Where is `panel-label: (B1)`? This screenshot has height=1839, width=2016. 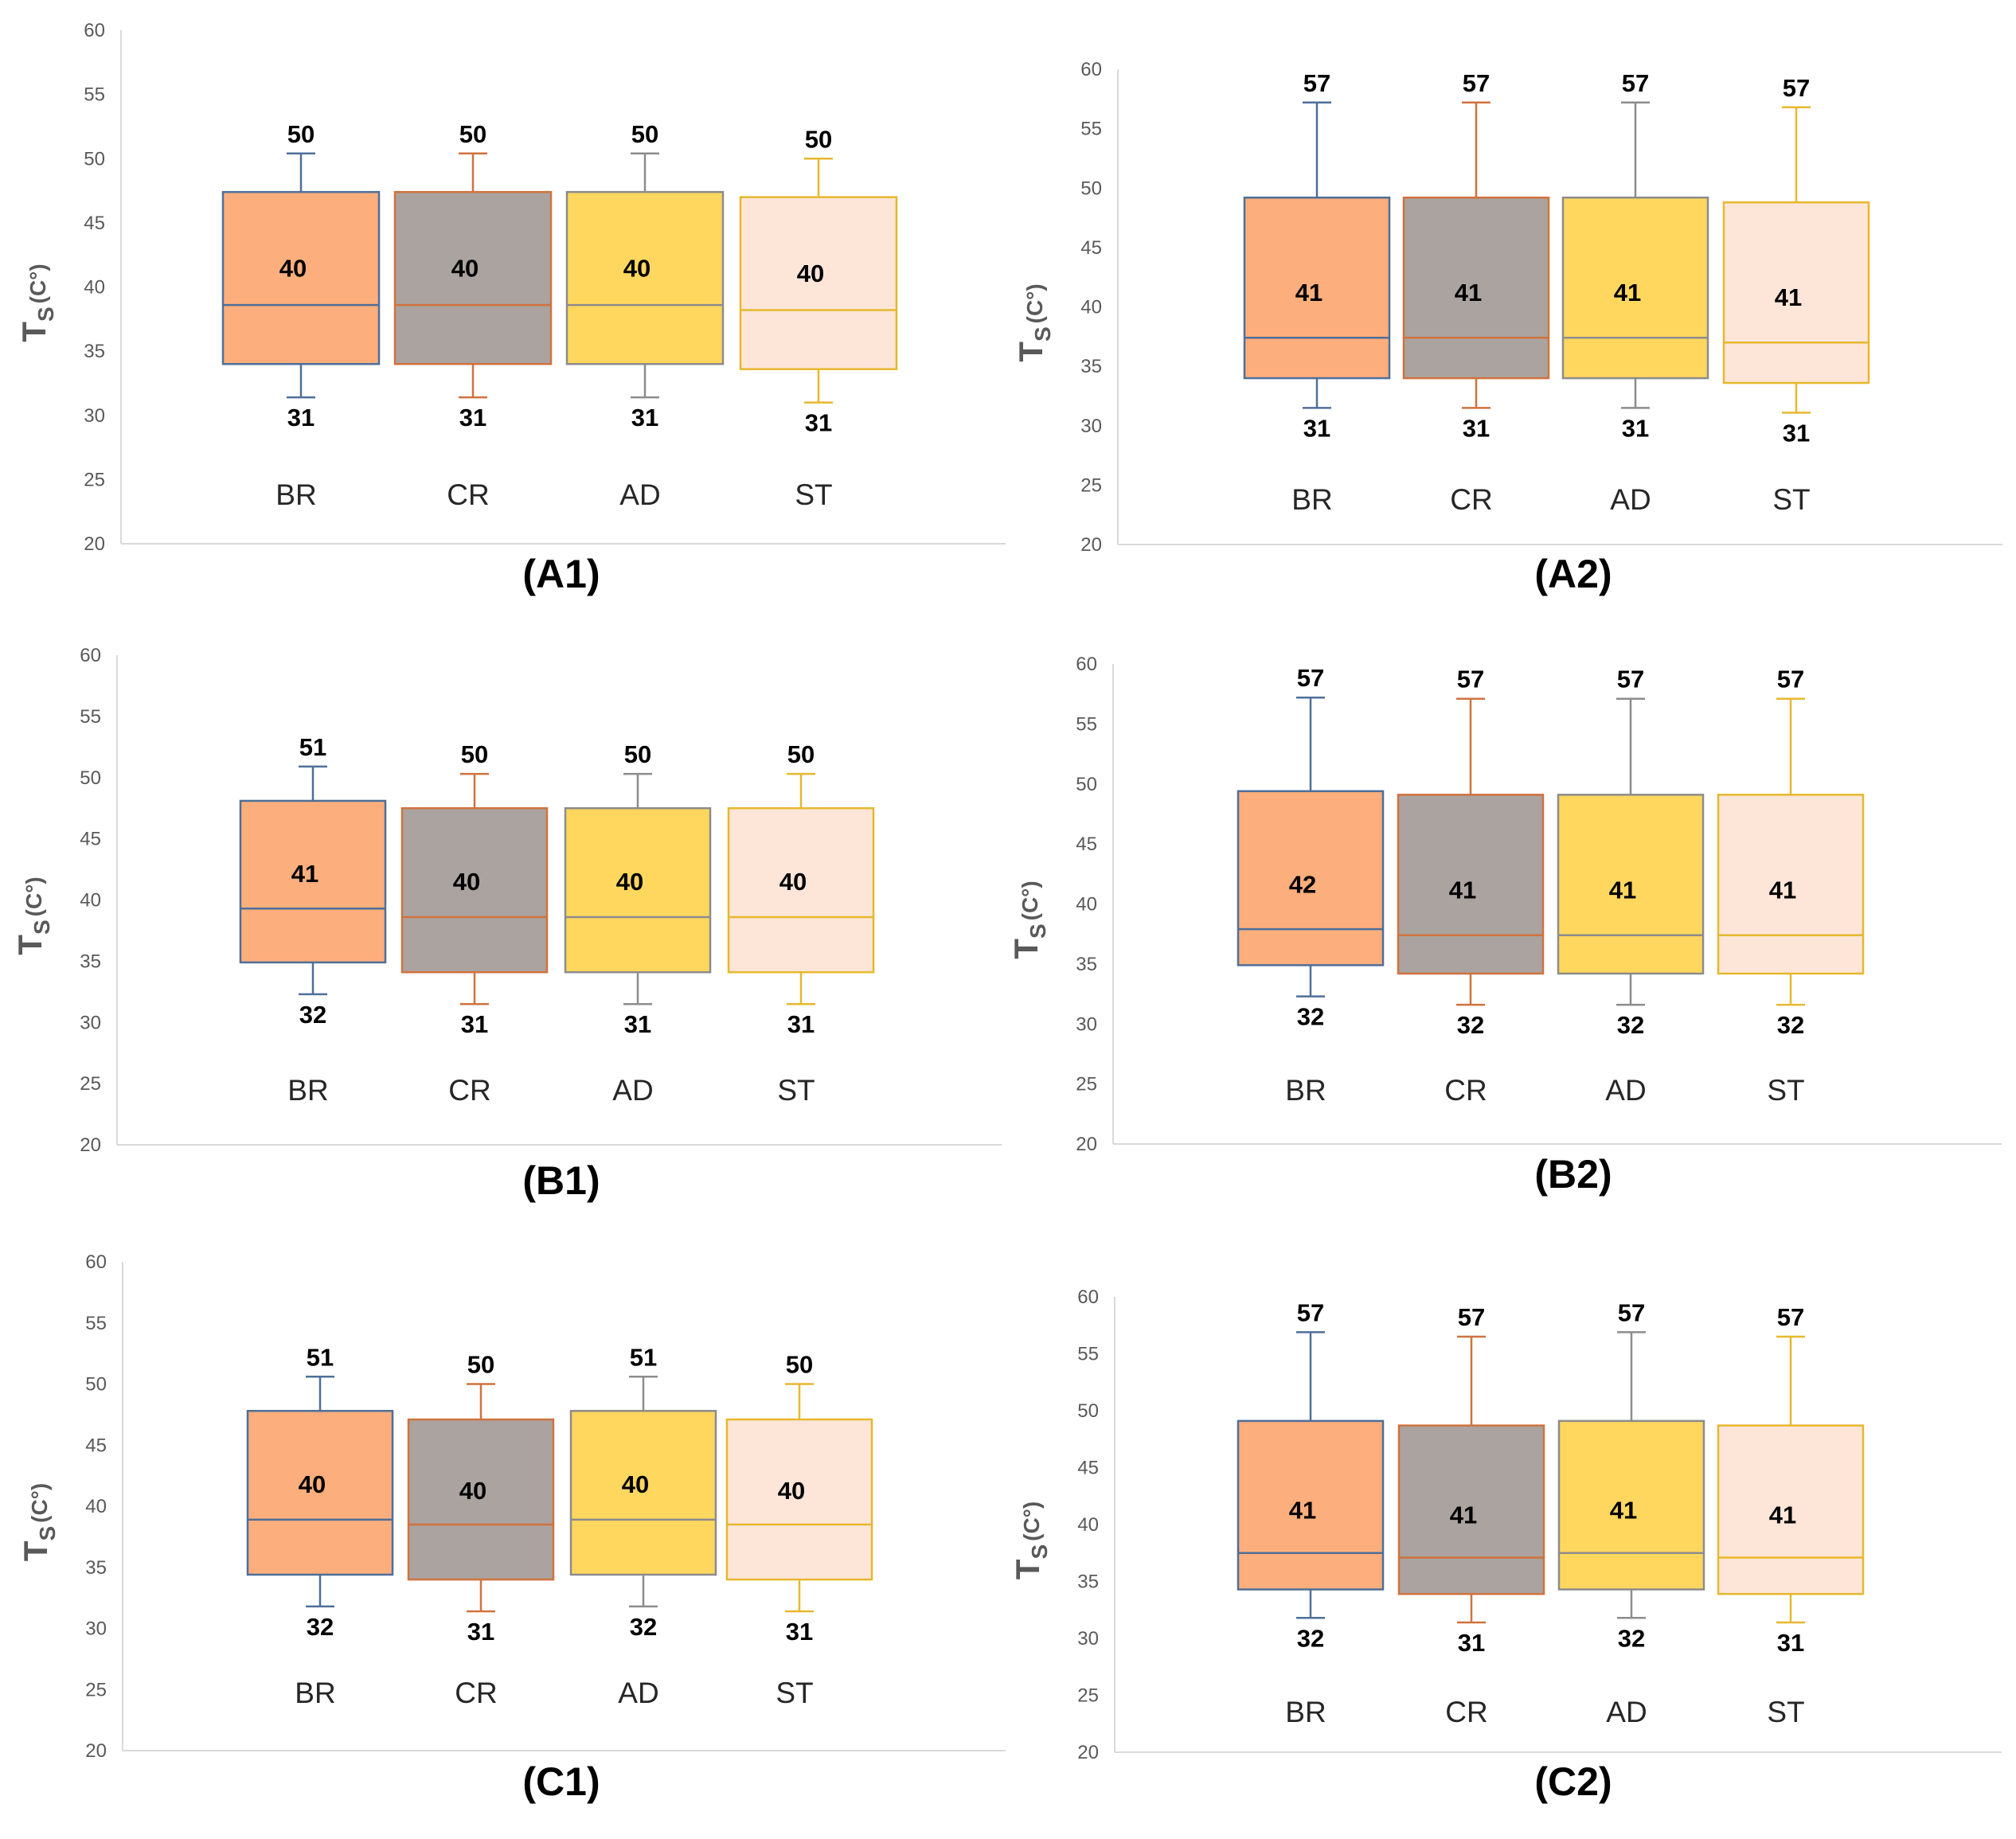 panel-label: (B1) is located at coordinates (561, 1180).